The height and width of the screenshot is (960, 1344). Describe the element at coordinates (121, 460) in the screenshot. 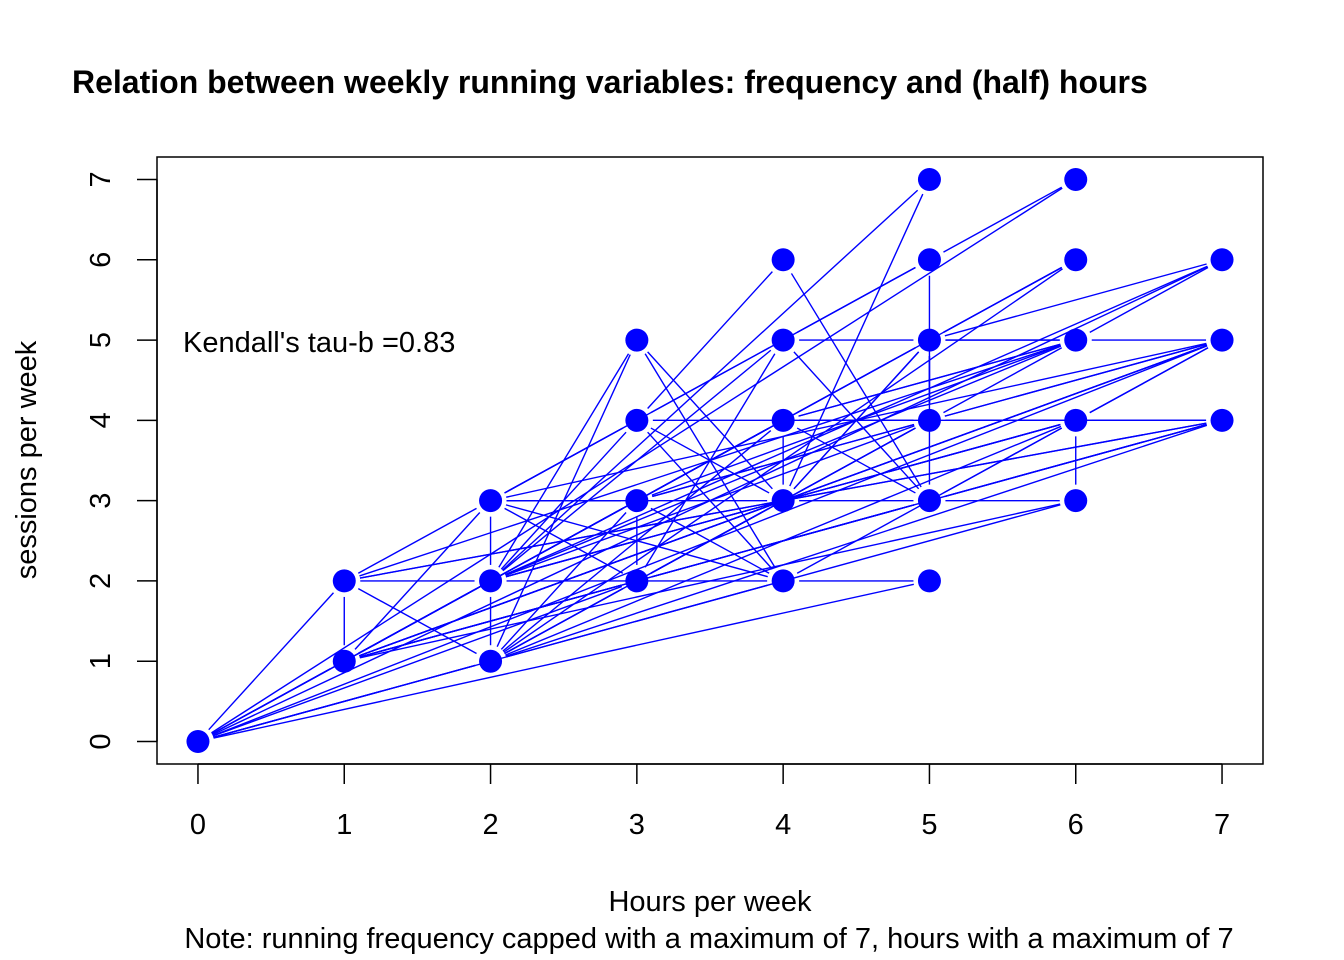

I see `y-axis: 0 1 2 3 4 5 6 7` at that location.